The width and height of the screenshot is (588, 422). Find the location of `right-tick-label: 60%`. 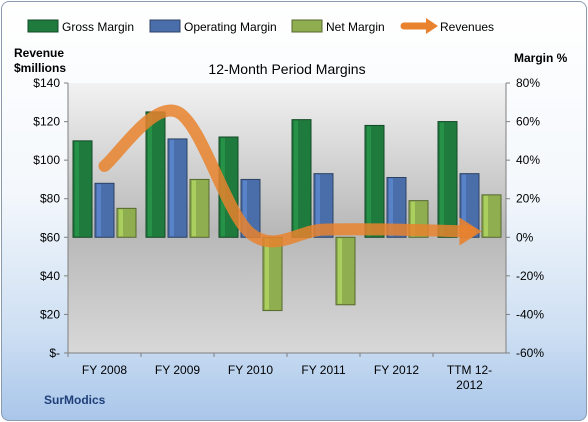

right-tick-label: 60% is located at coordinates (528, 122).